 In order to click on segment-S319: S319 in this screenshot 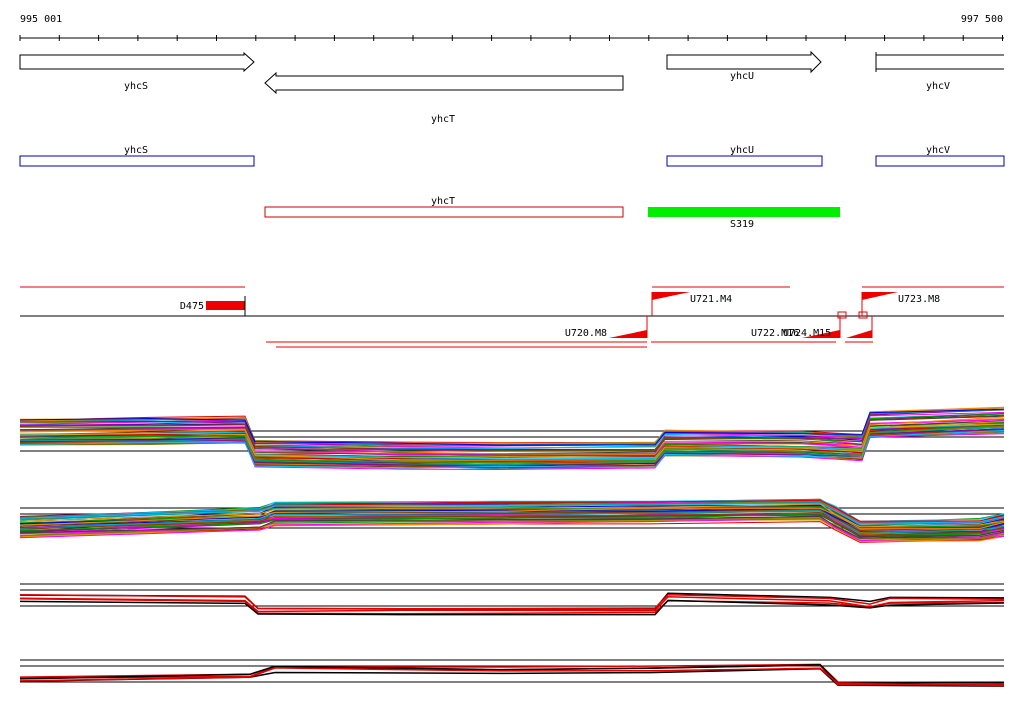, I will do `click(744, 218)`.